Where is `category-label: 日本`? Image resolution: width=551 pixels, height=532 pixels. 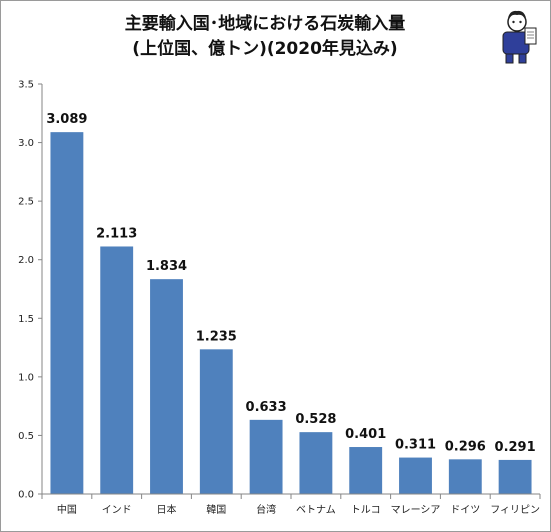
category-label: 日本 is located at coordinates (167, 509).